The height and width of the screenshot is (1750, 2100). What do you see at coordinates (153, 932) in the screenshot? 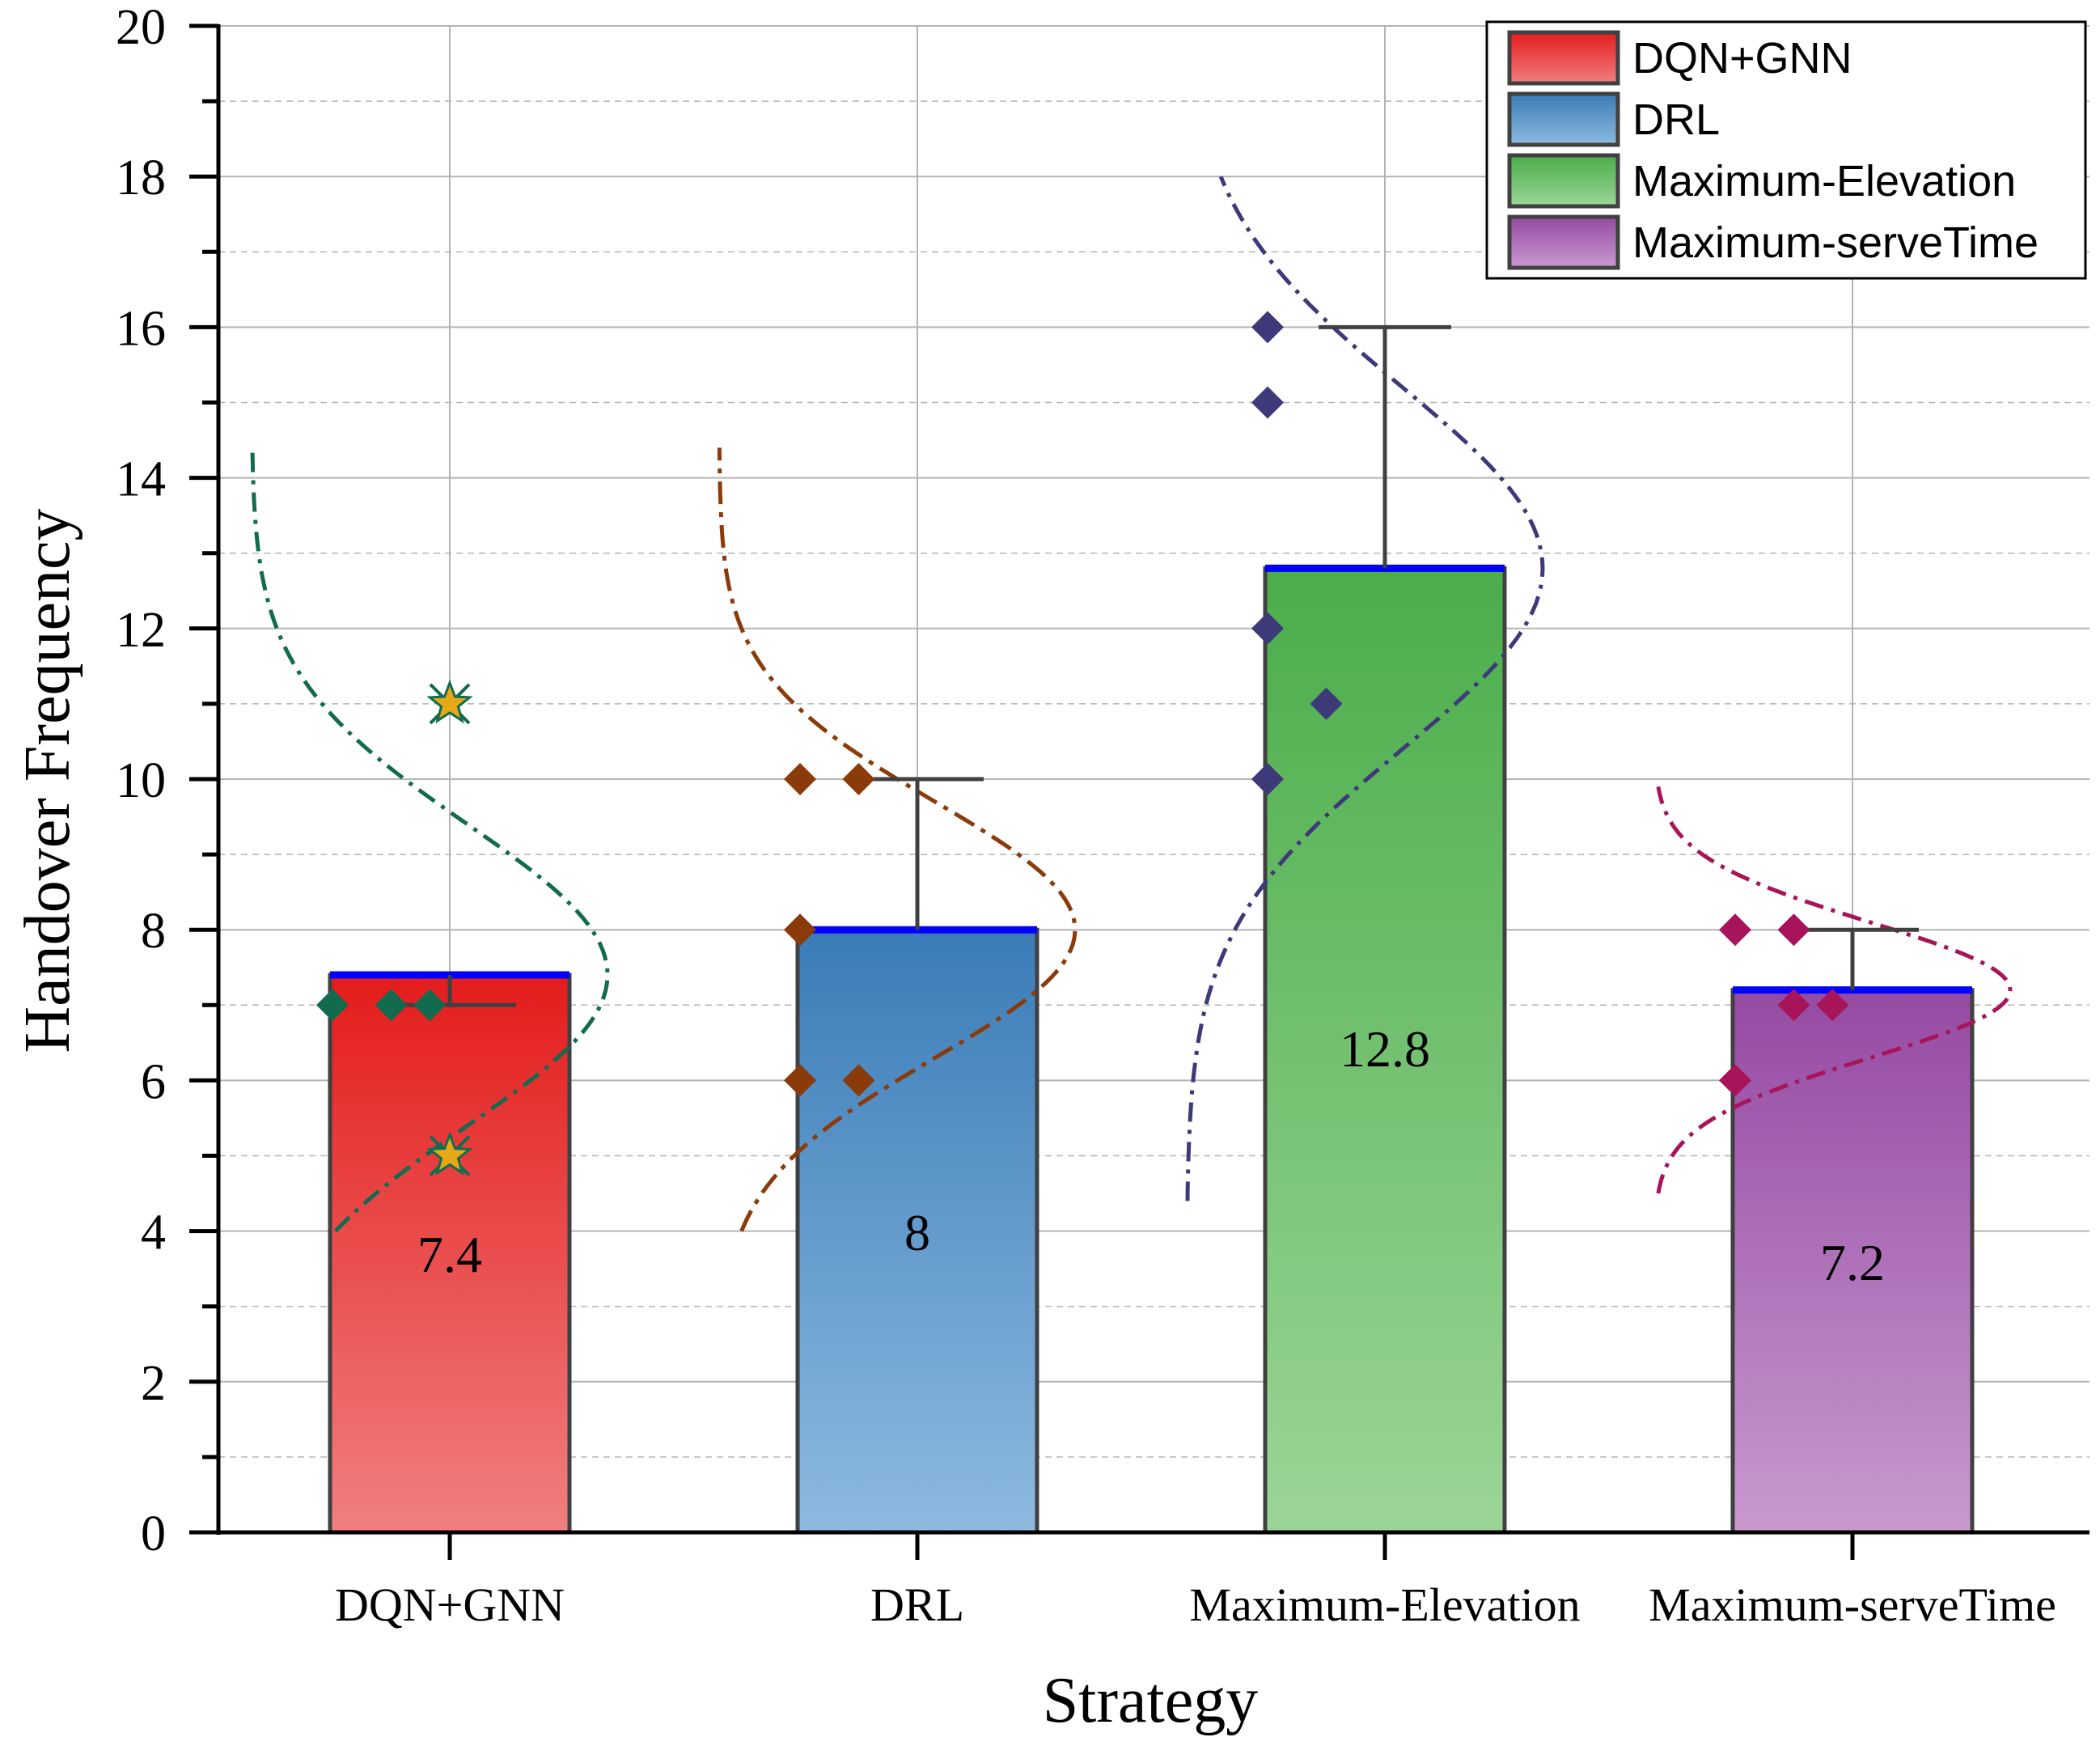
I see `y-tick-label: 8` at bounding box center [153, 932].